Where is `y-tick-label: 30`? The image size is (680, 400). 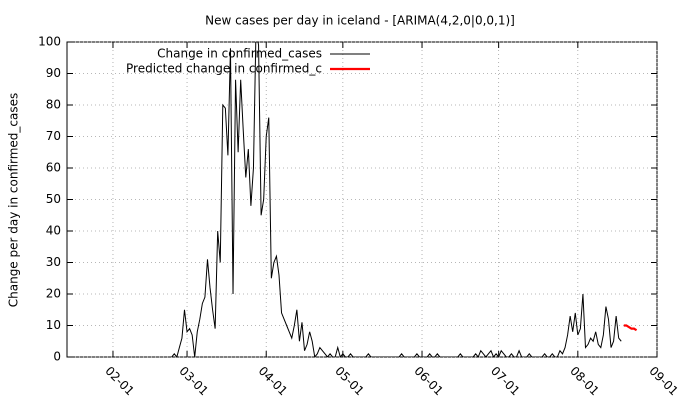 y-tick-label: 30 is located at coordinates (53, 262).